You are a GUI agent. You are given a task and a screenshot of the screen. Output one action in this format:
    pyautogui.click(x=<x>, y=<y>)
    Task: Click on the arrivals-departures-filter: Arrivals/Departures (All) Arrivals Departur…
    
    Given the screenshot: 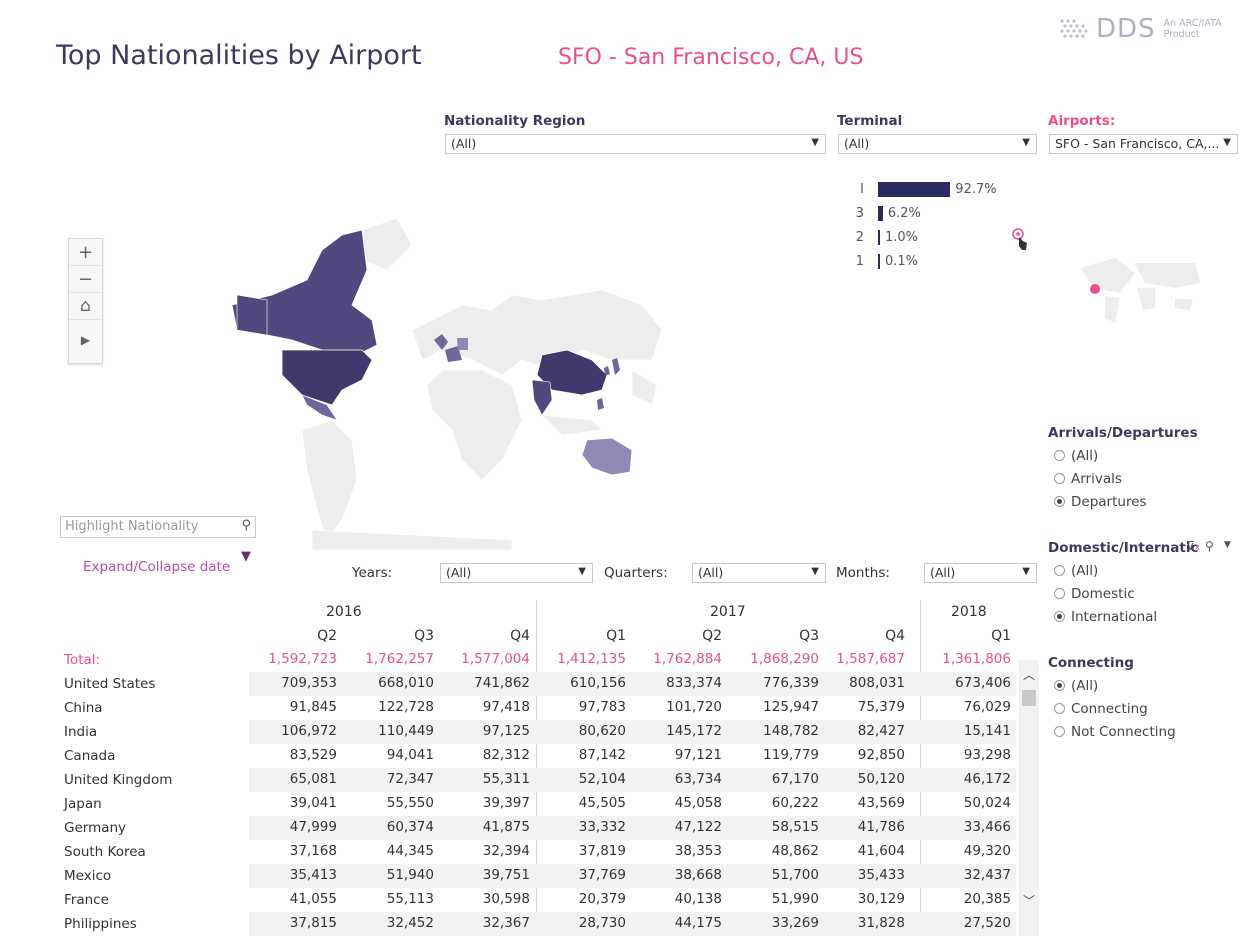 What is the action you would take?
    pyautogui.click(x=1123, y=469)
    